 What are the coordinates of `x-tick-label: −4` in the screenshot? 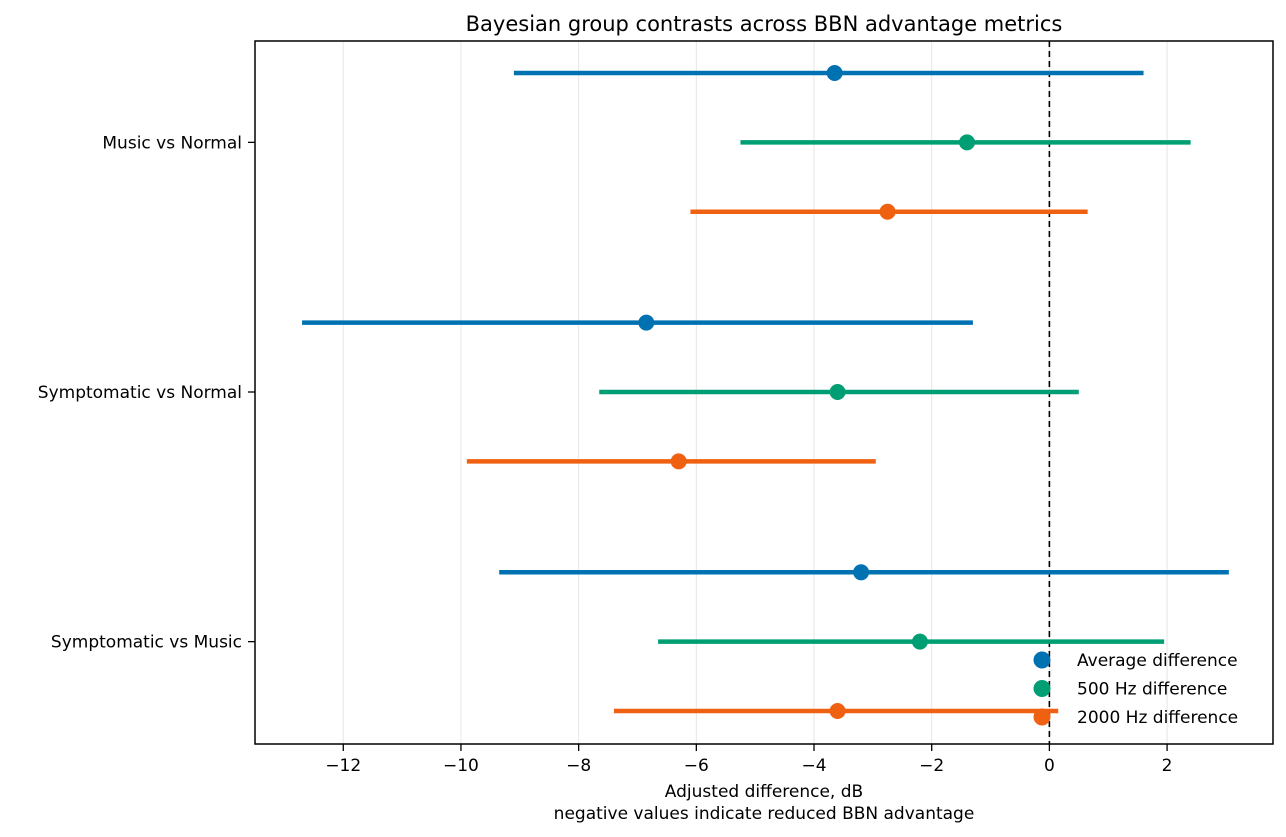 It's located at (813, 766).